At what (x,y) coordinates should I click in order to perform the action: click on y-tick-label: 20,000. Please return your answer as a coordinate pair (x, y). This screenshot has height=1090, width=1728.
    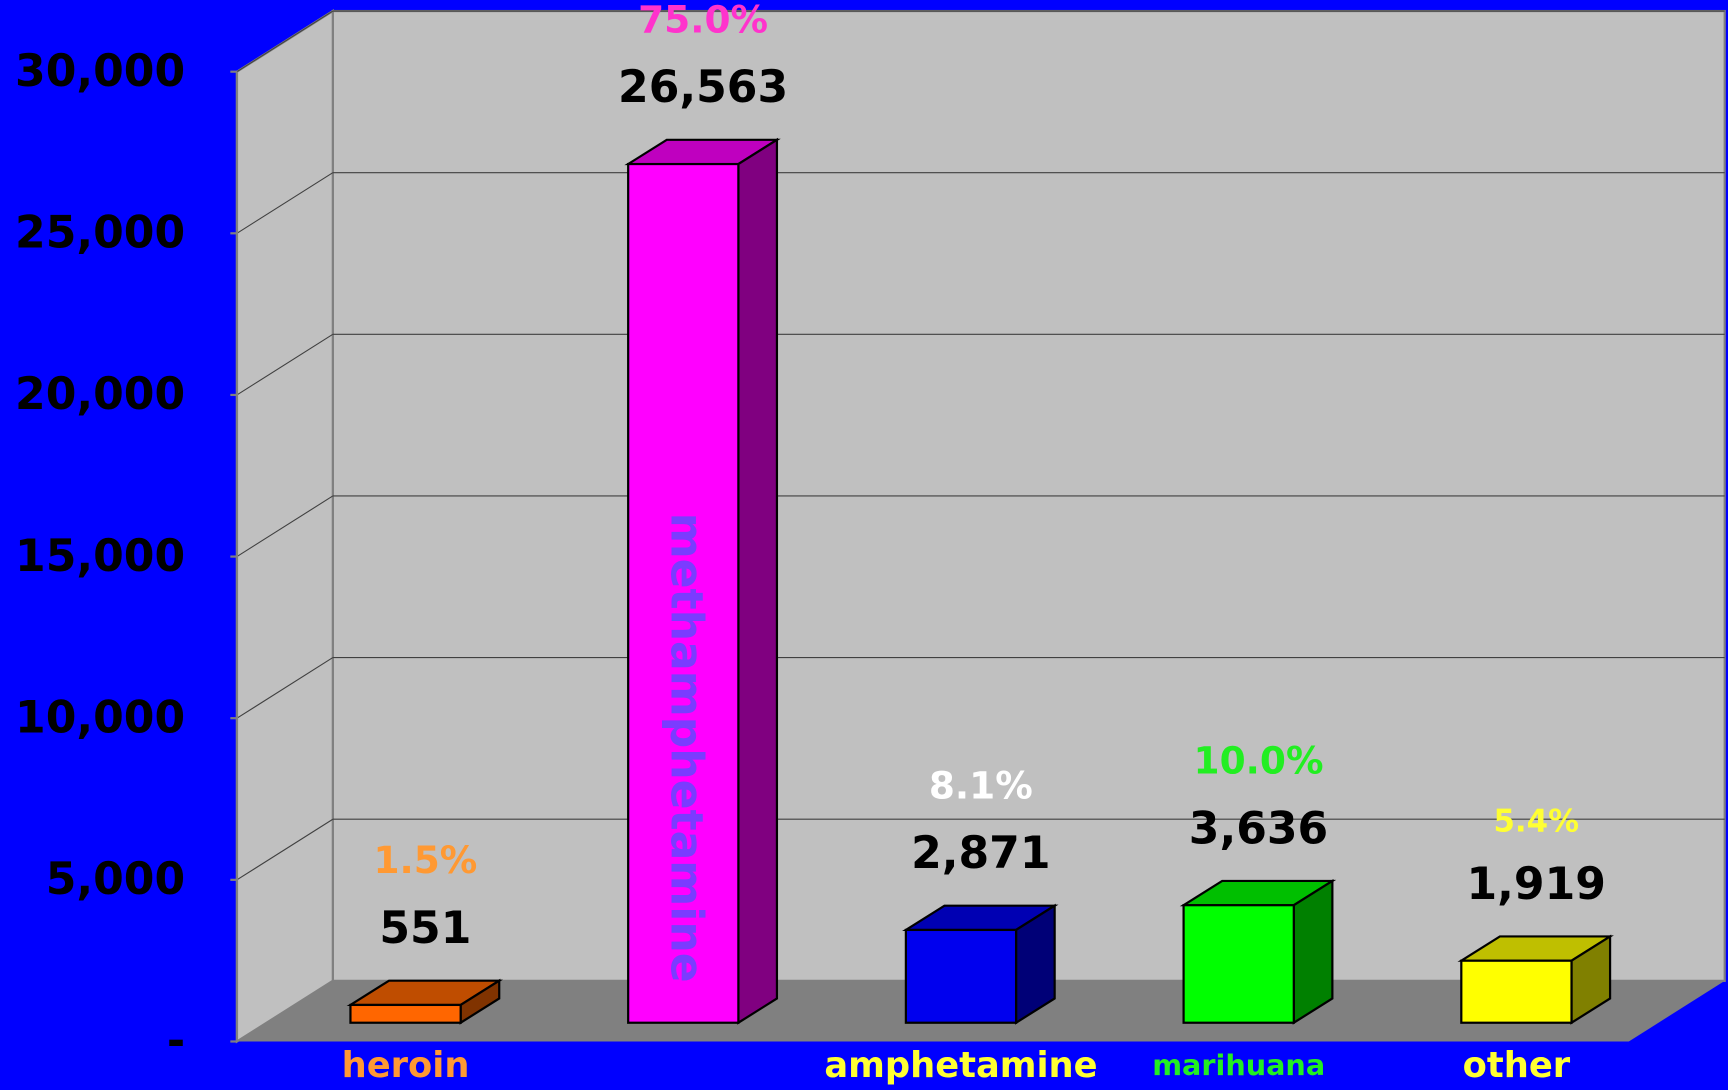
    Looking at the image, I should click on (100, 394).